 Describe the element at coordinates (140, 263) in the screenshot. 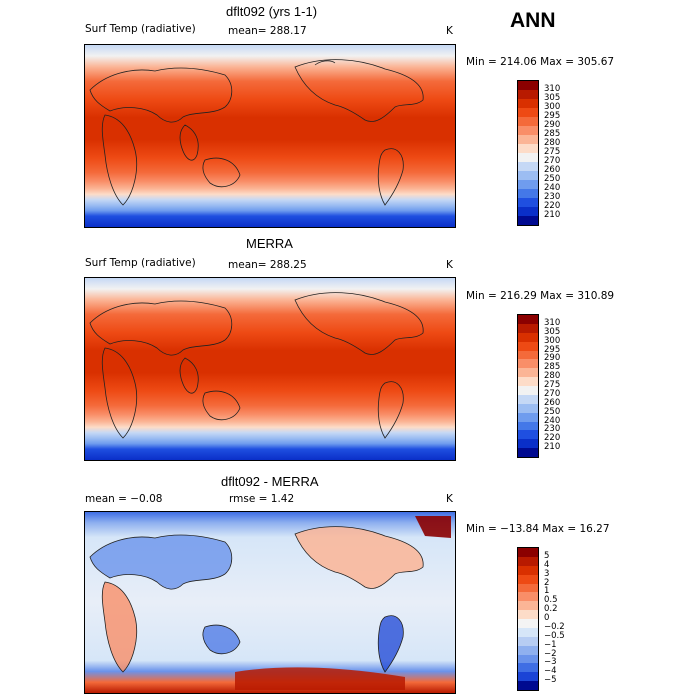

I see `panel2-variable: Surf Temp (radiative)` at that location.